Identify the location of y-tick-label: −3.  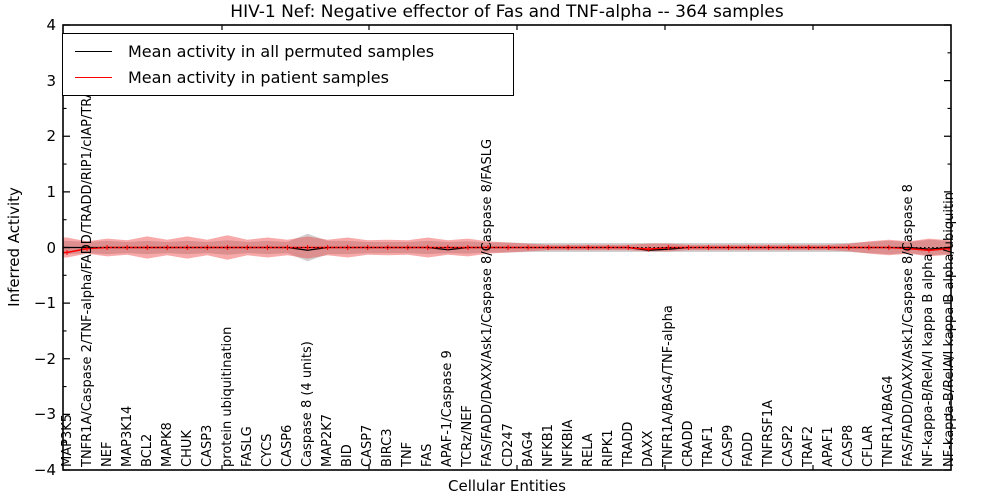
(44, 414).